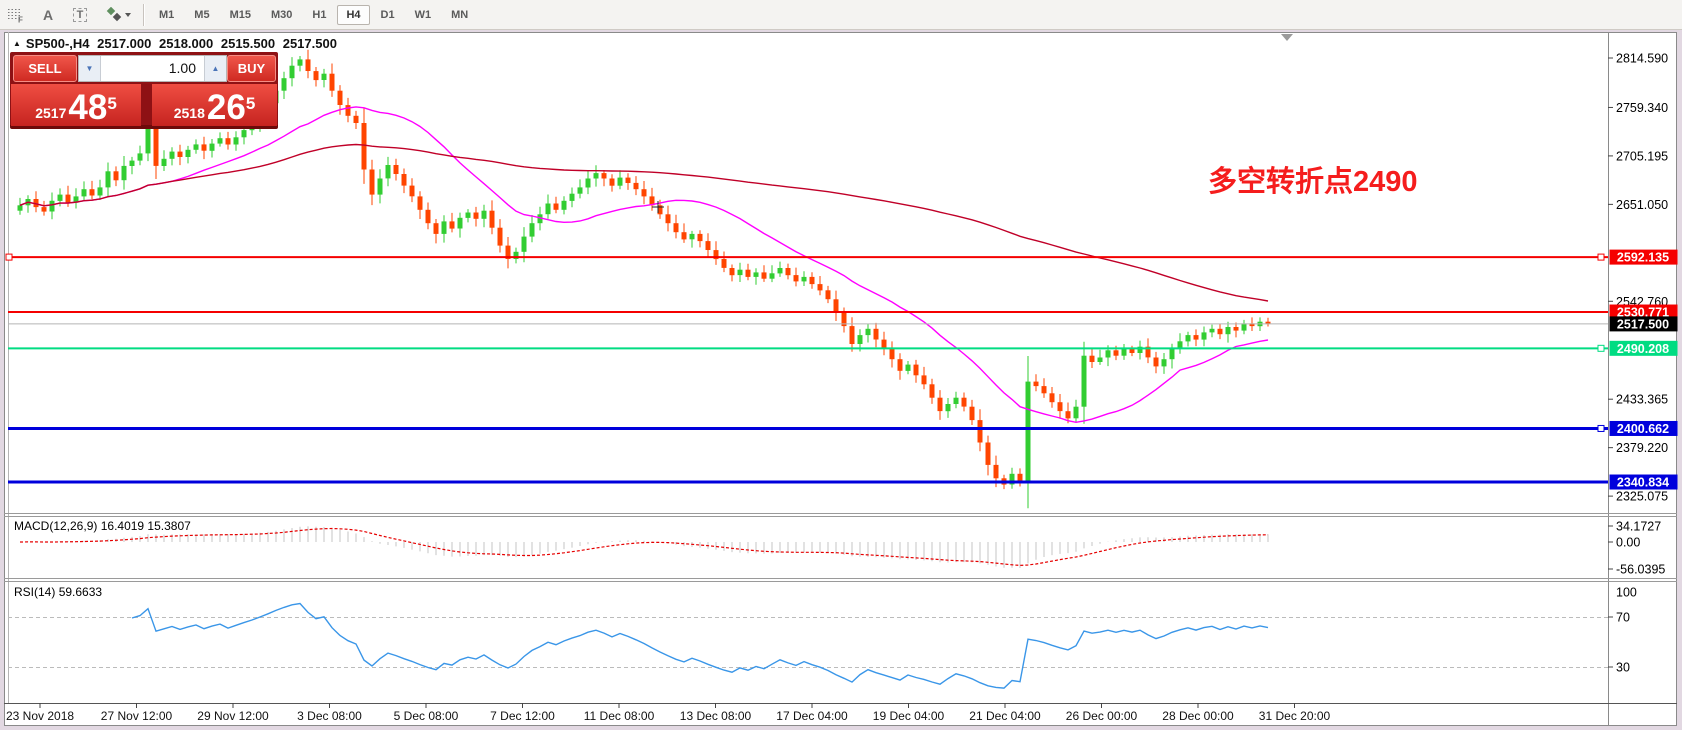  I want to click on svg-text: F, so click(20, 19).